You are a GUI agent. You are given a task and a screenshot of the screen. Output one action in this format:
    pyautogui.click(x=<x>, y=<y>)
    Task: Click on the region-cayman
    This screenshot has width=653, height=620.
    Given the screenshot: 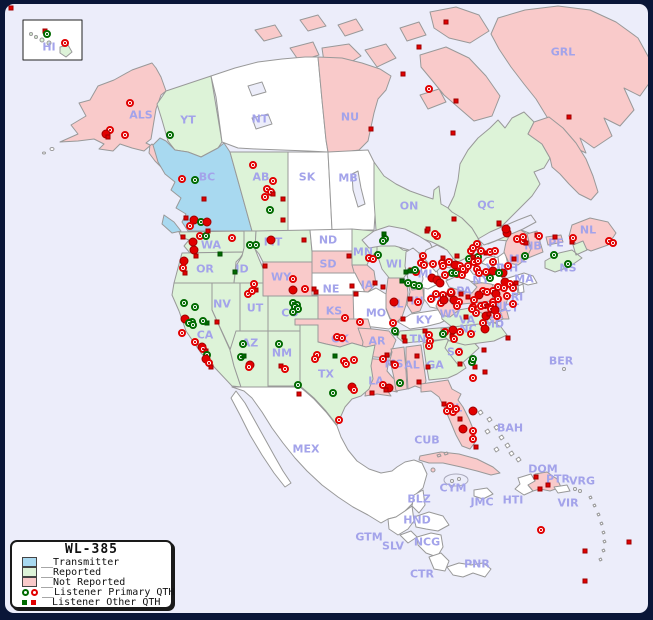 What is the action you would take?
    pyautogui.click(x=452, y=481)
    